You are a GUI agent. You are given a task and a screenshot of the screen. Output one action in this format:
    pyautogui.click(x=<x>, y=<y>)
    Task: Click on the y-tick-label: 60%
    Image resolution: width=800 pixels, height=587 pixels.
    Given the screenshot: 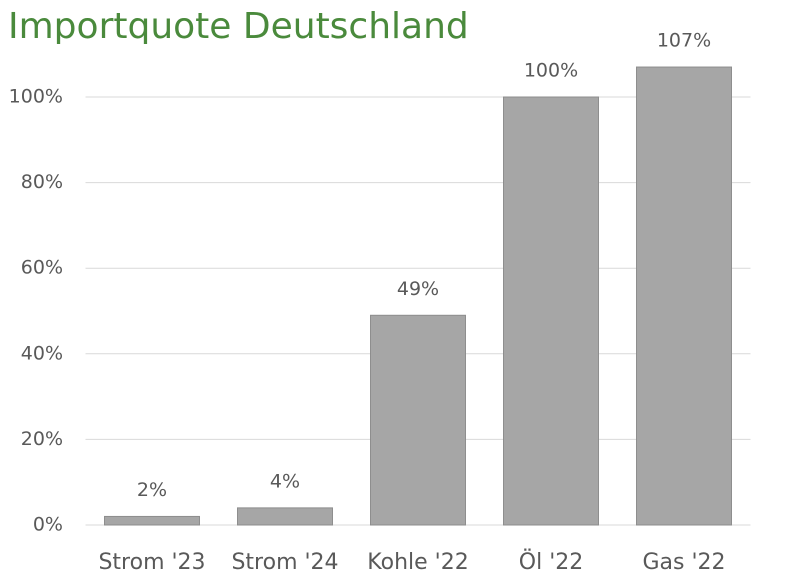 What is the action you would take?
    pyautogui.click(x=42, y=268)
    